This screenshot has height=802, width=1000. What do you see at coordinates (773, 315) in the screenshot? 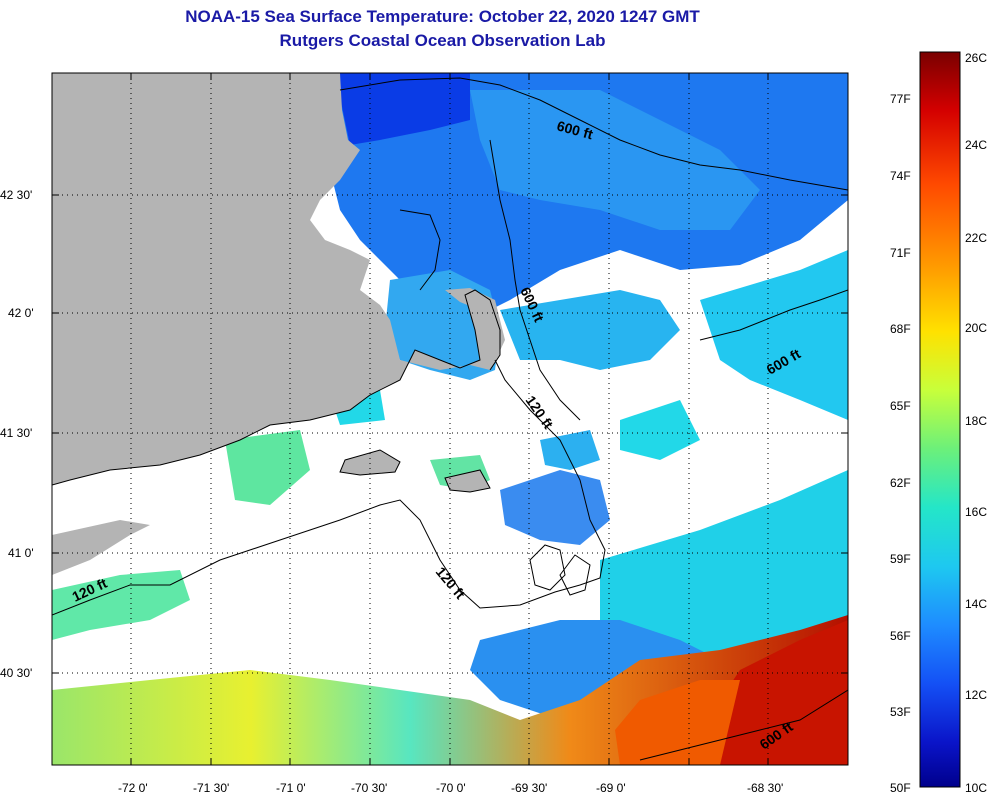
I see `contour-600ft-east` at bounding box center [773, 315].